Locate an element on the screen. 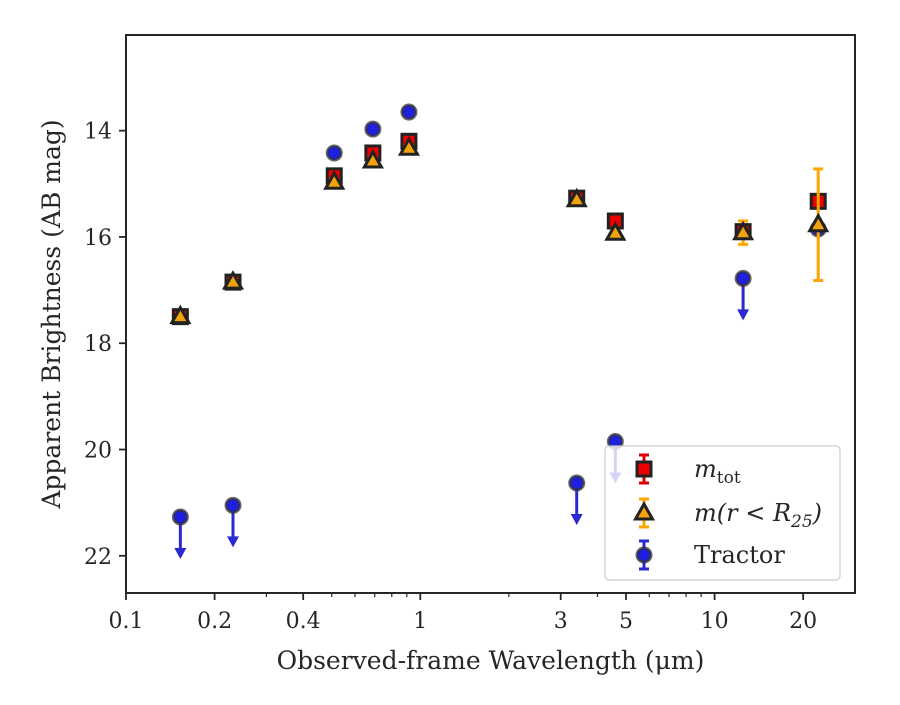  y-tick-label: 16 is located at coordinates (98, 238).